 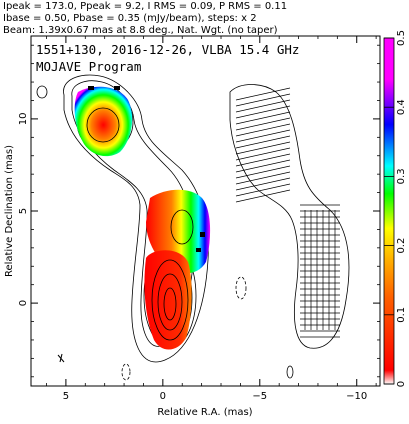 What do you see at coordinates (163, 396) in the screenshot?
I see `x-tick-label: 0` at bounding box center [163, 396].